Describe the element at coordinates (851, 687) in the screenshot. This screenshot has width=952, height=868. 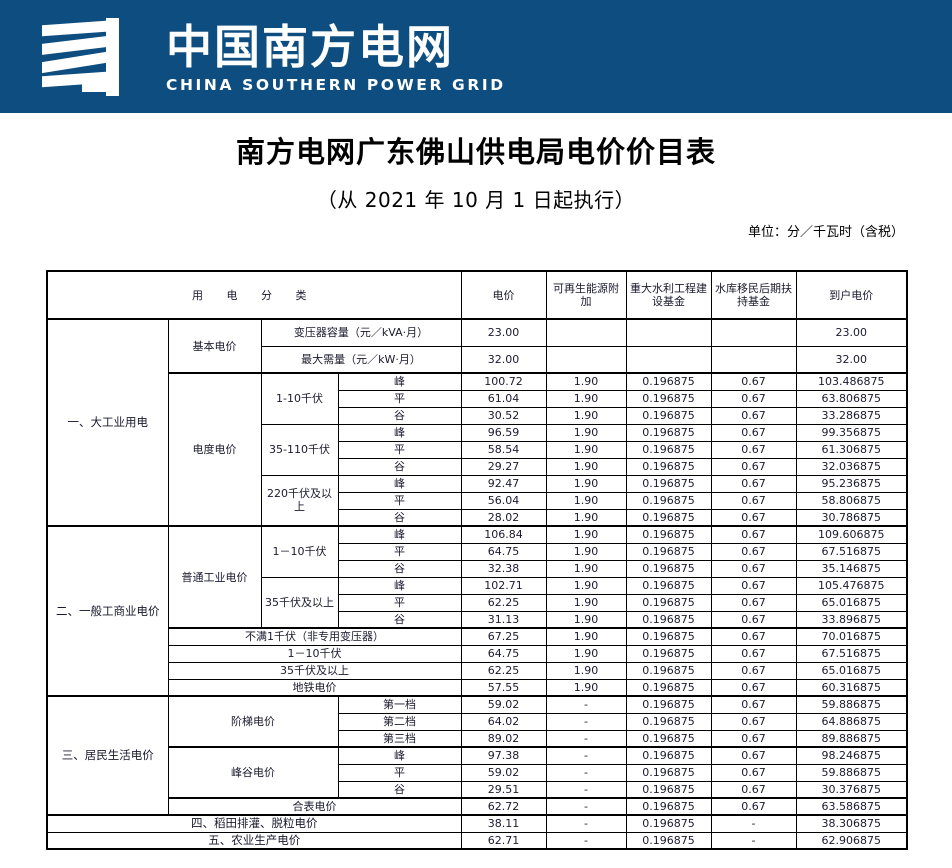
I see `cell-final: 60.316875` at that location.